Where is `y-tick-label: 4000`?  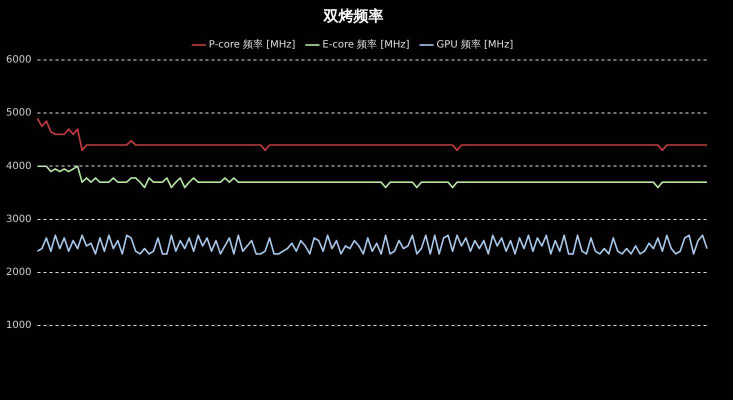
y-tick-label: 4000 is located at coordinates (19, 166).